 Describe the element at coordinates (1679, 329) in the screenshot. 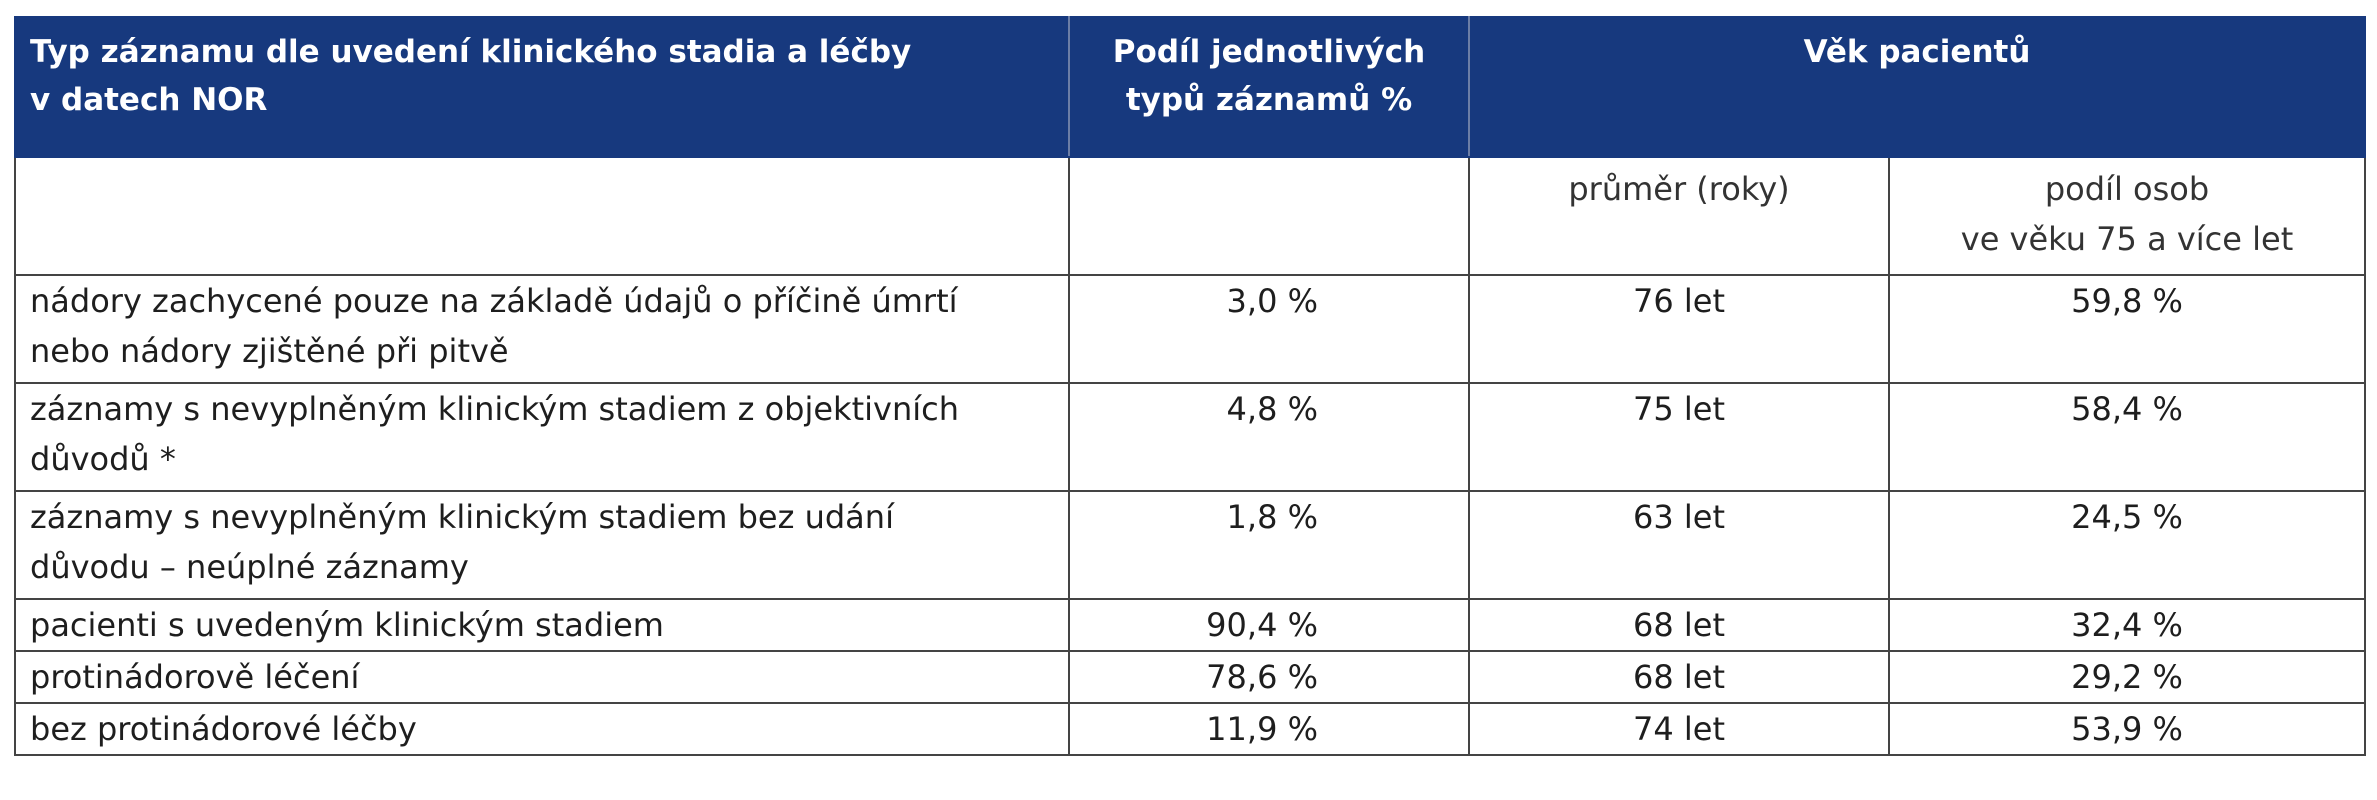

I see `mean-age-cell: 76 let` at that location.